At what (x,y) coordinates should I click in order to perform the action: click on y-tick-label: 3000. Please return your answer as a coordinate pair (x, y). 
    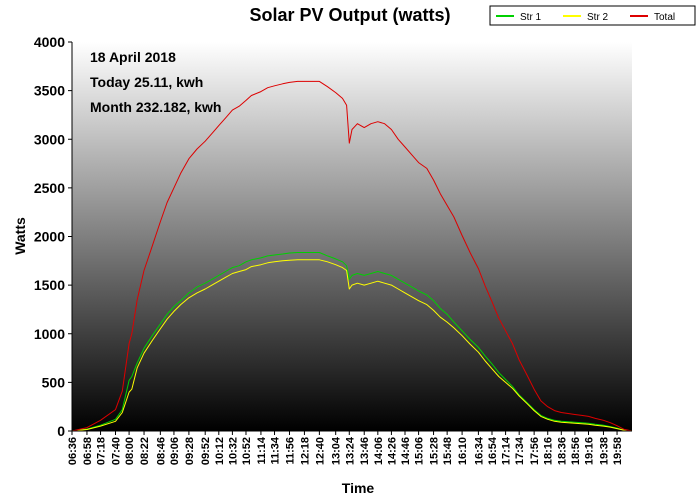
    Looking at the image, I should click on (49, 139).